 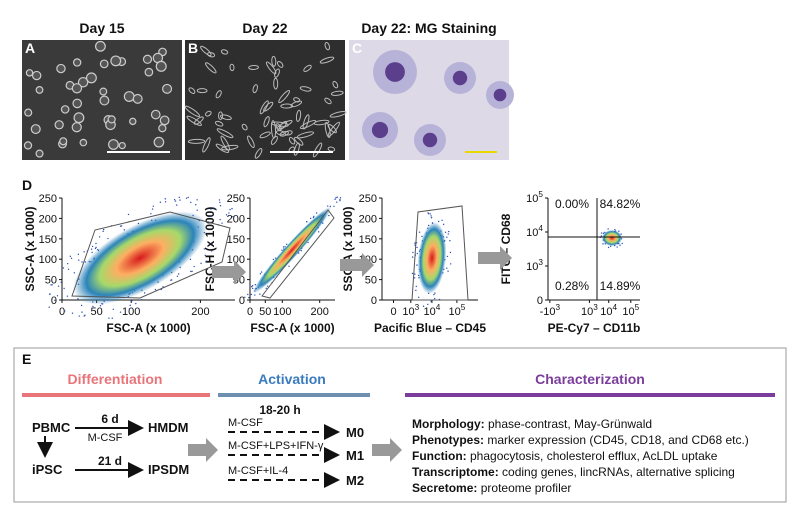 What do you see at coordinates (438, 307) in the screenshot?
I see `tick-exponent: 4` at bounding box center [438, 307].